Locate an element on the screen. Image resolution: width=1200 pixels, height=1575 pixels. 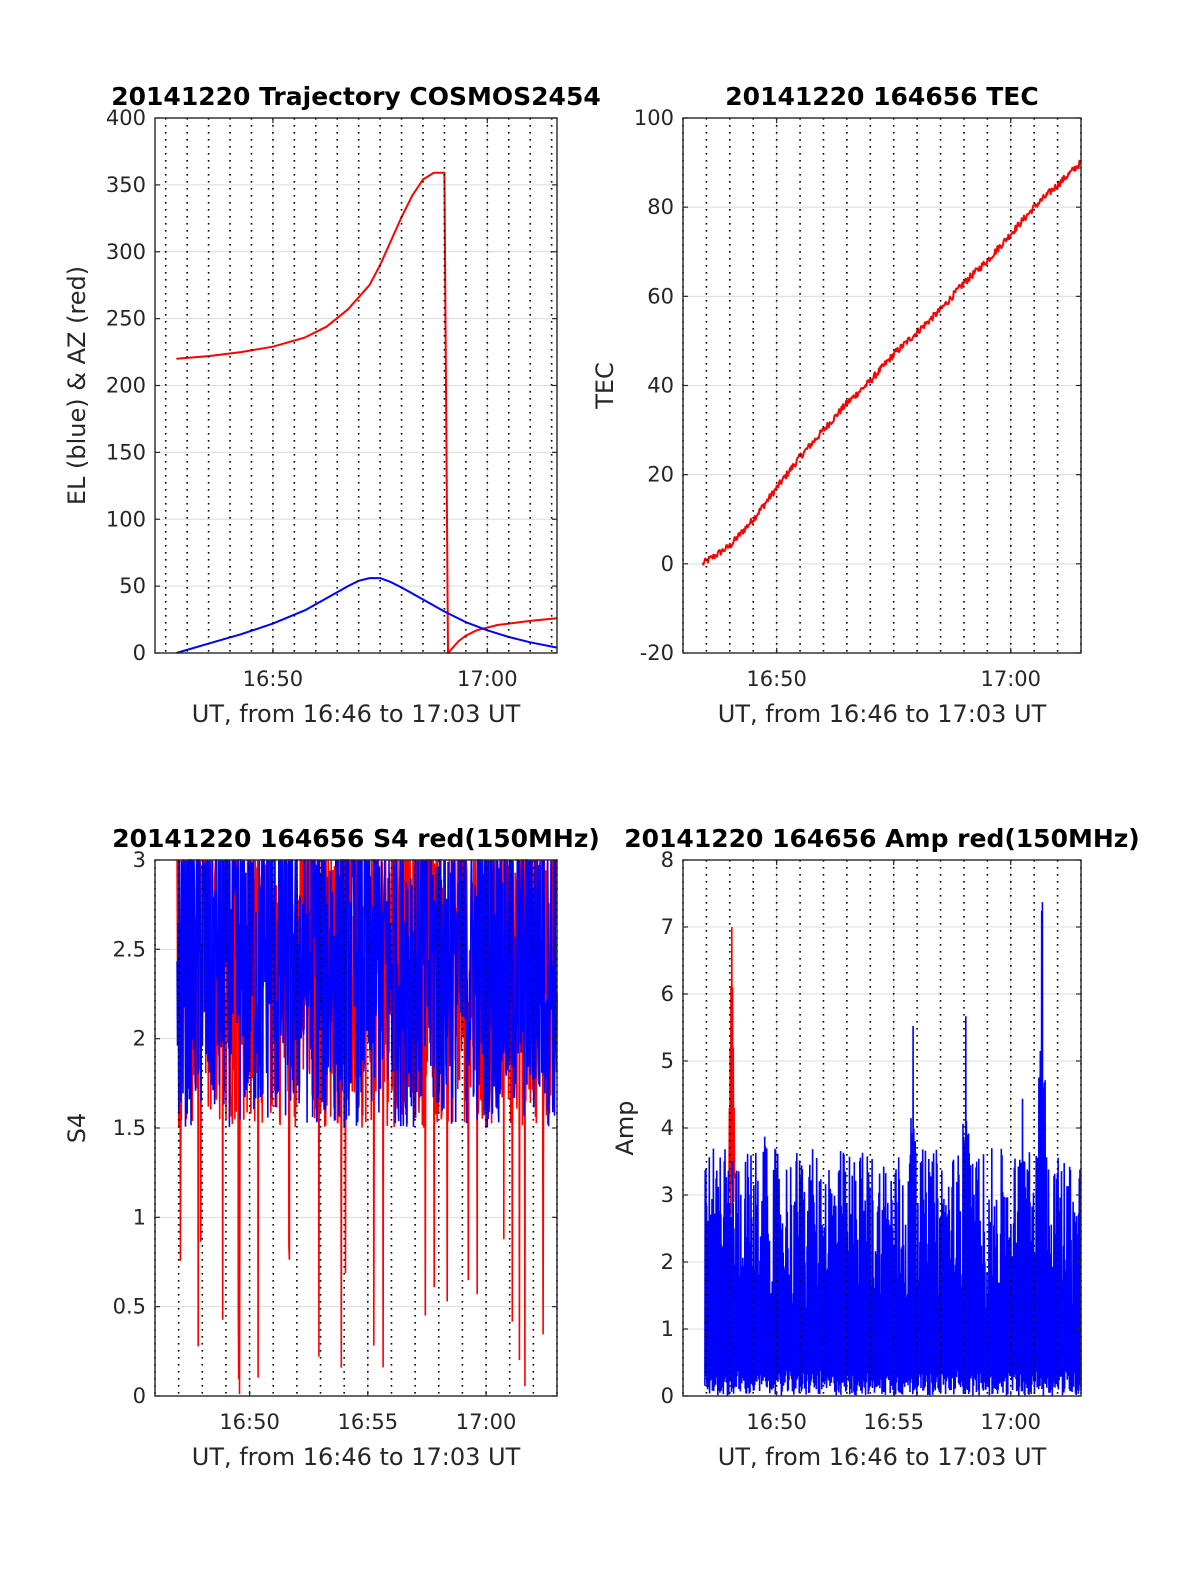
trajectory-y-tick-label: 100 is located at coordinates (126, 519).